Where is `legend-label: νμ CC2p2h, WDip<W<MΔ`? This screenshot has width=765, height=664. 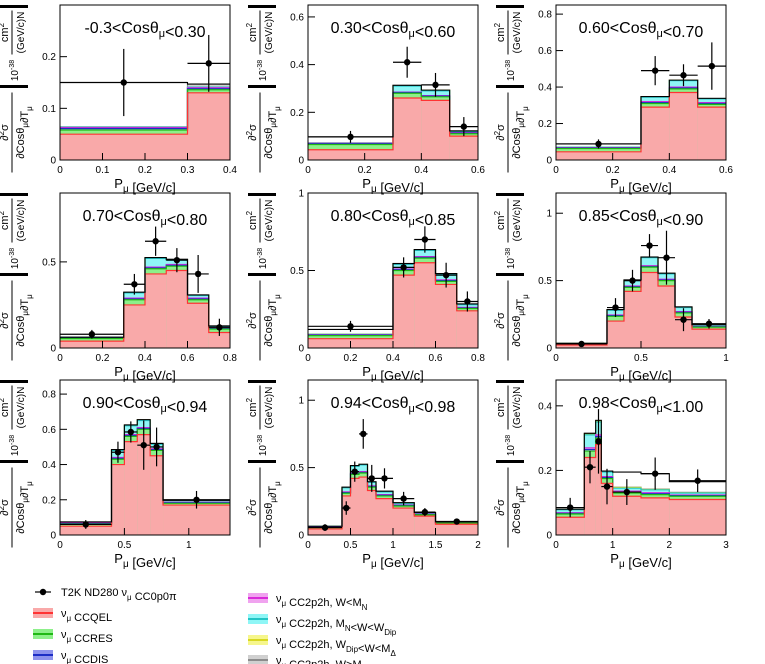
legend-label: νμ CC2p2h, WDip<W<MΔ is located at coordinates (336, 646).